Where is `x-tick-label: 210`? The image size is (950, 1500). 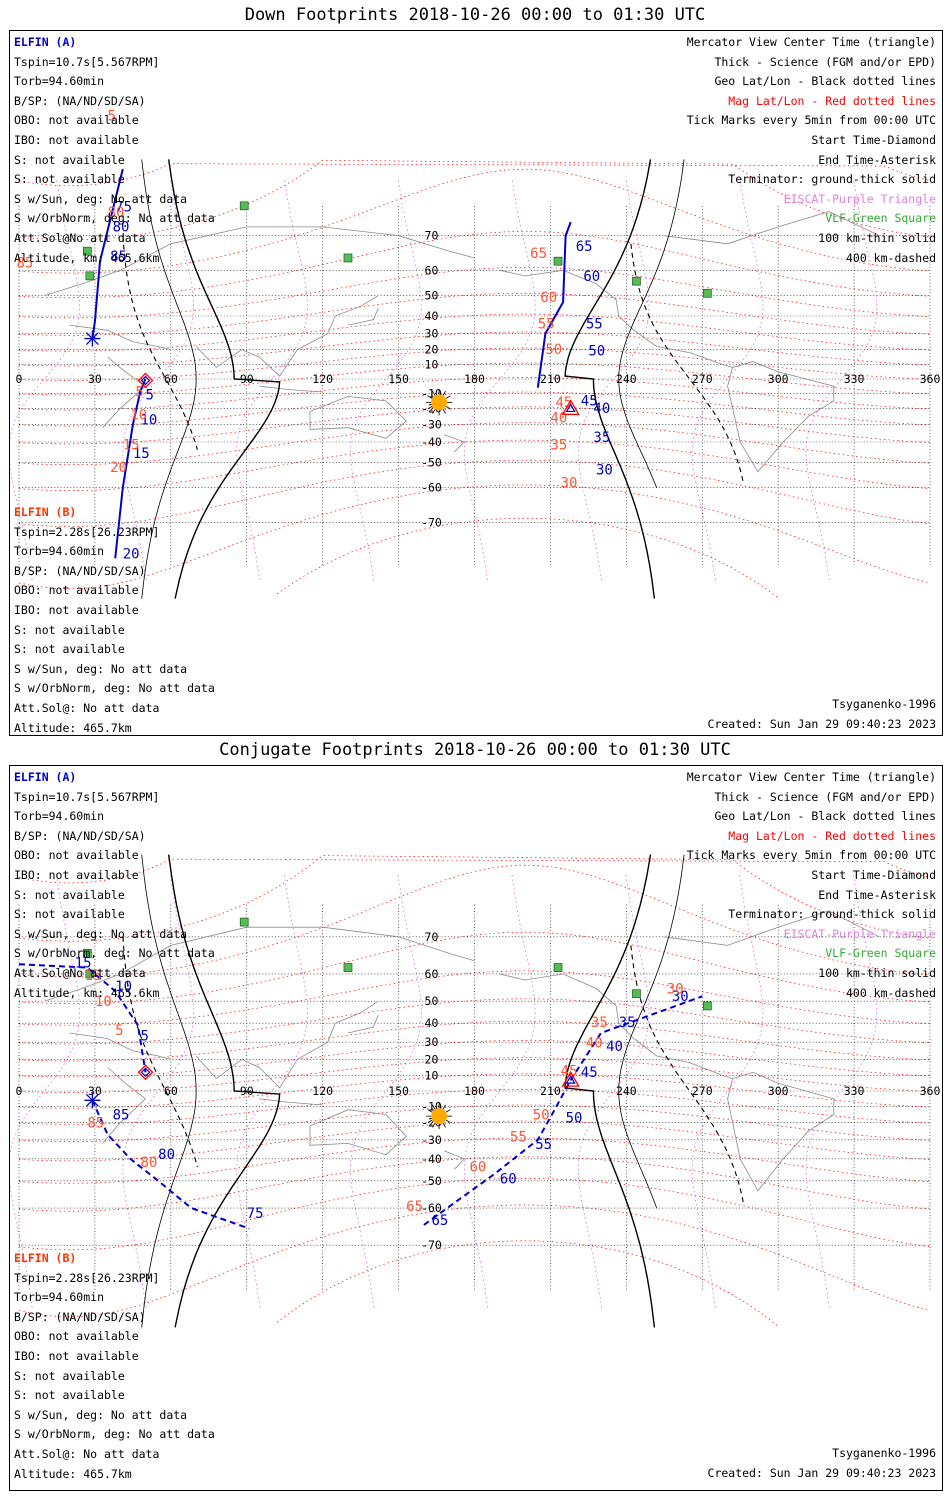
x-tick-label: 210 is located at coordinates (550, 1091).